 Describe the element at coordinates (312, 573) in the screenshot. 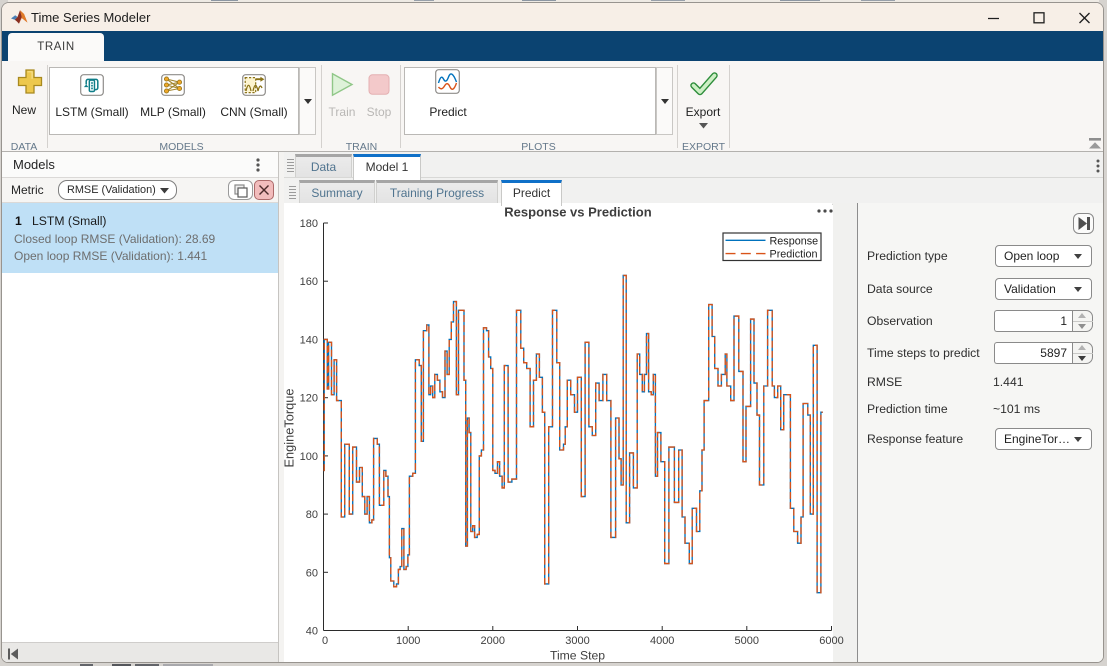

I see `svg-text: 60` at that location.